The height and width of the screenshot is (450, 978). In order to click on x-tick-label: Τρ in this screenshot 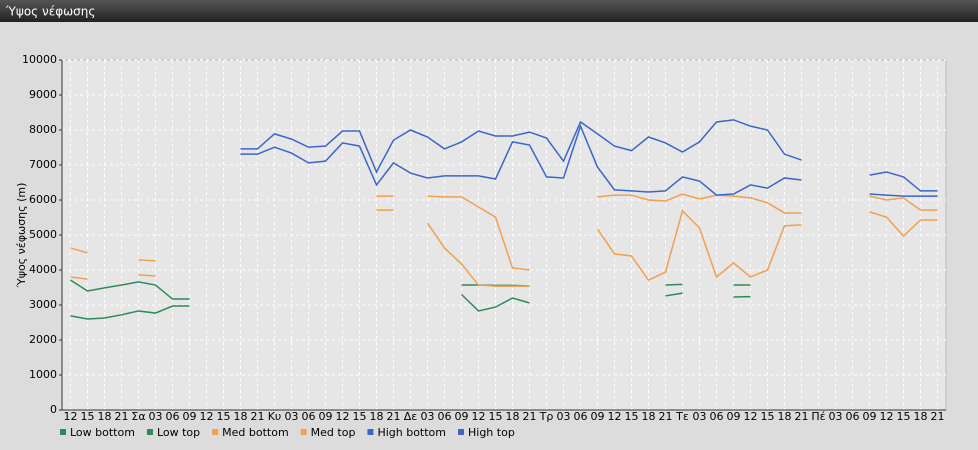, I will do `click(546, 416)`.